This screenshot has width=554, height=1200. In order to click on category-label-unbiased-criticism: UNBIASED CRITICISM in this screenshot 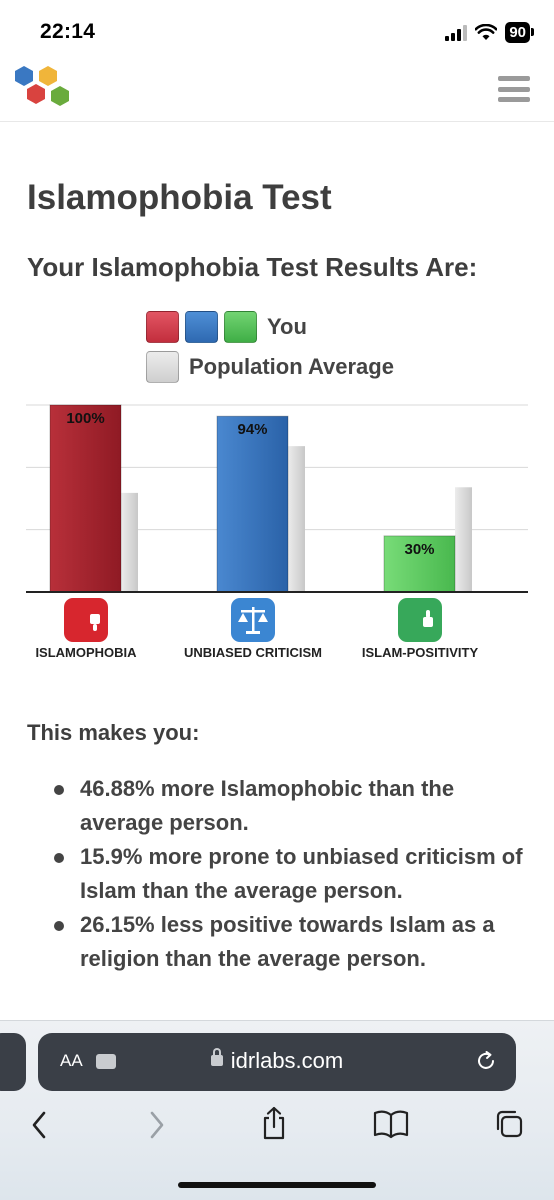, I will do `click(253, 652)`.